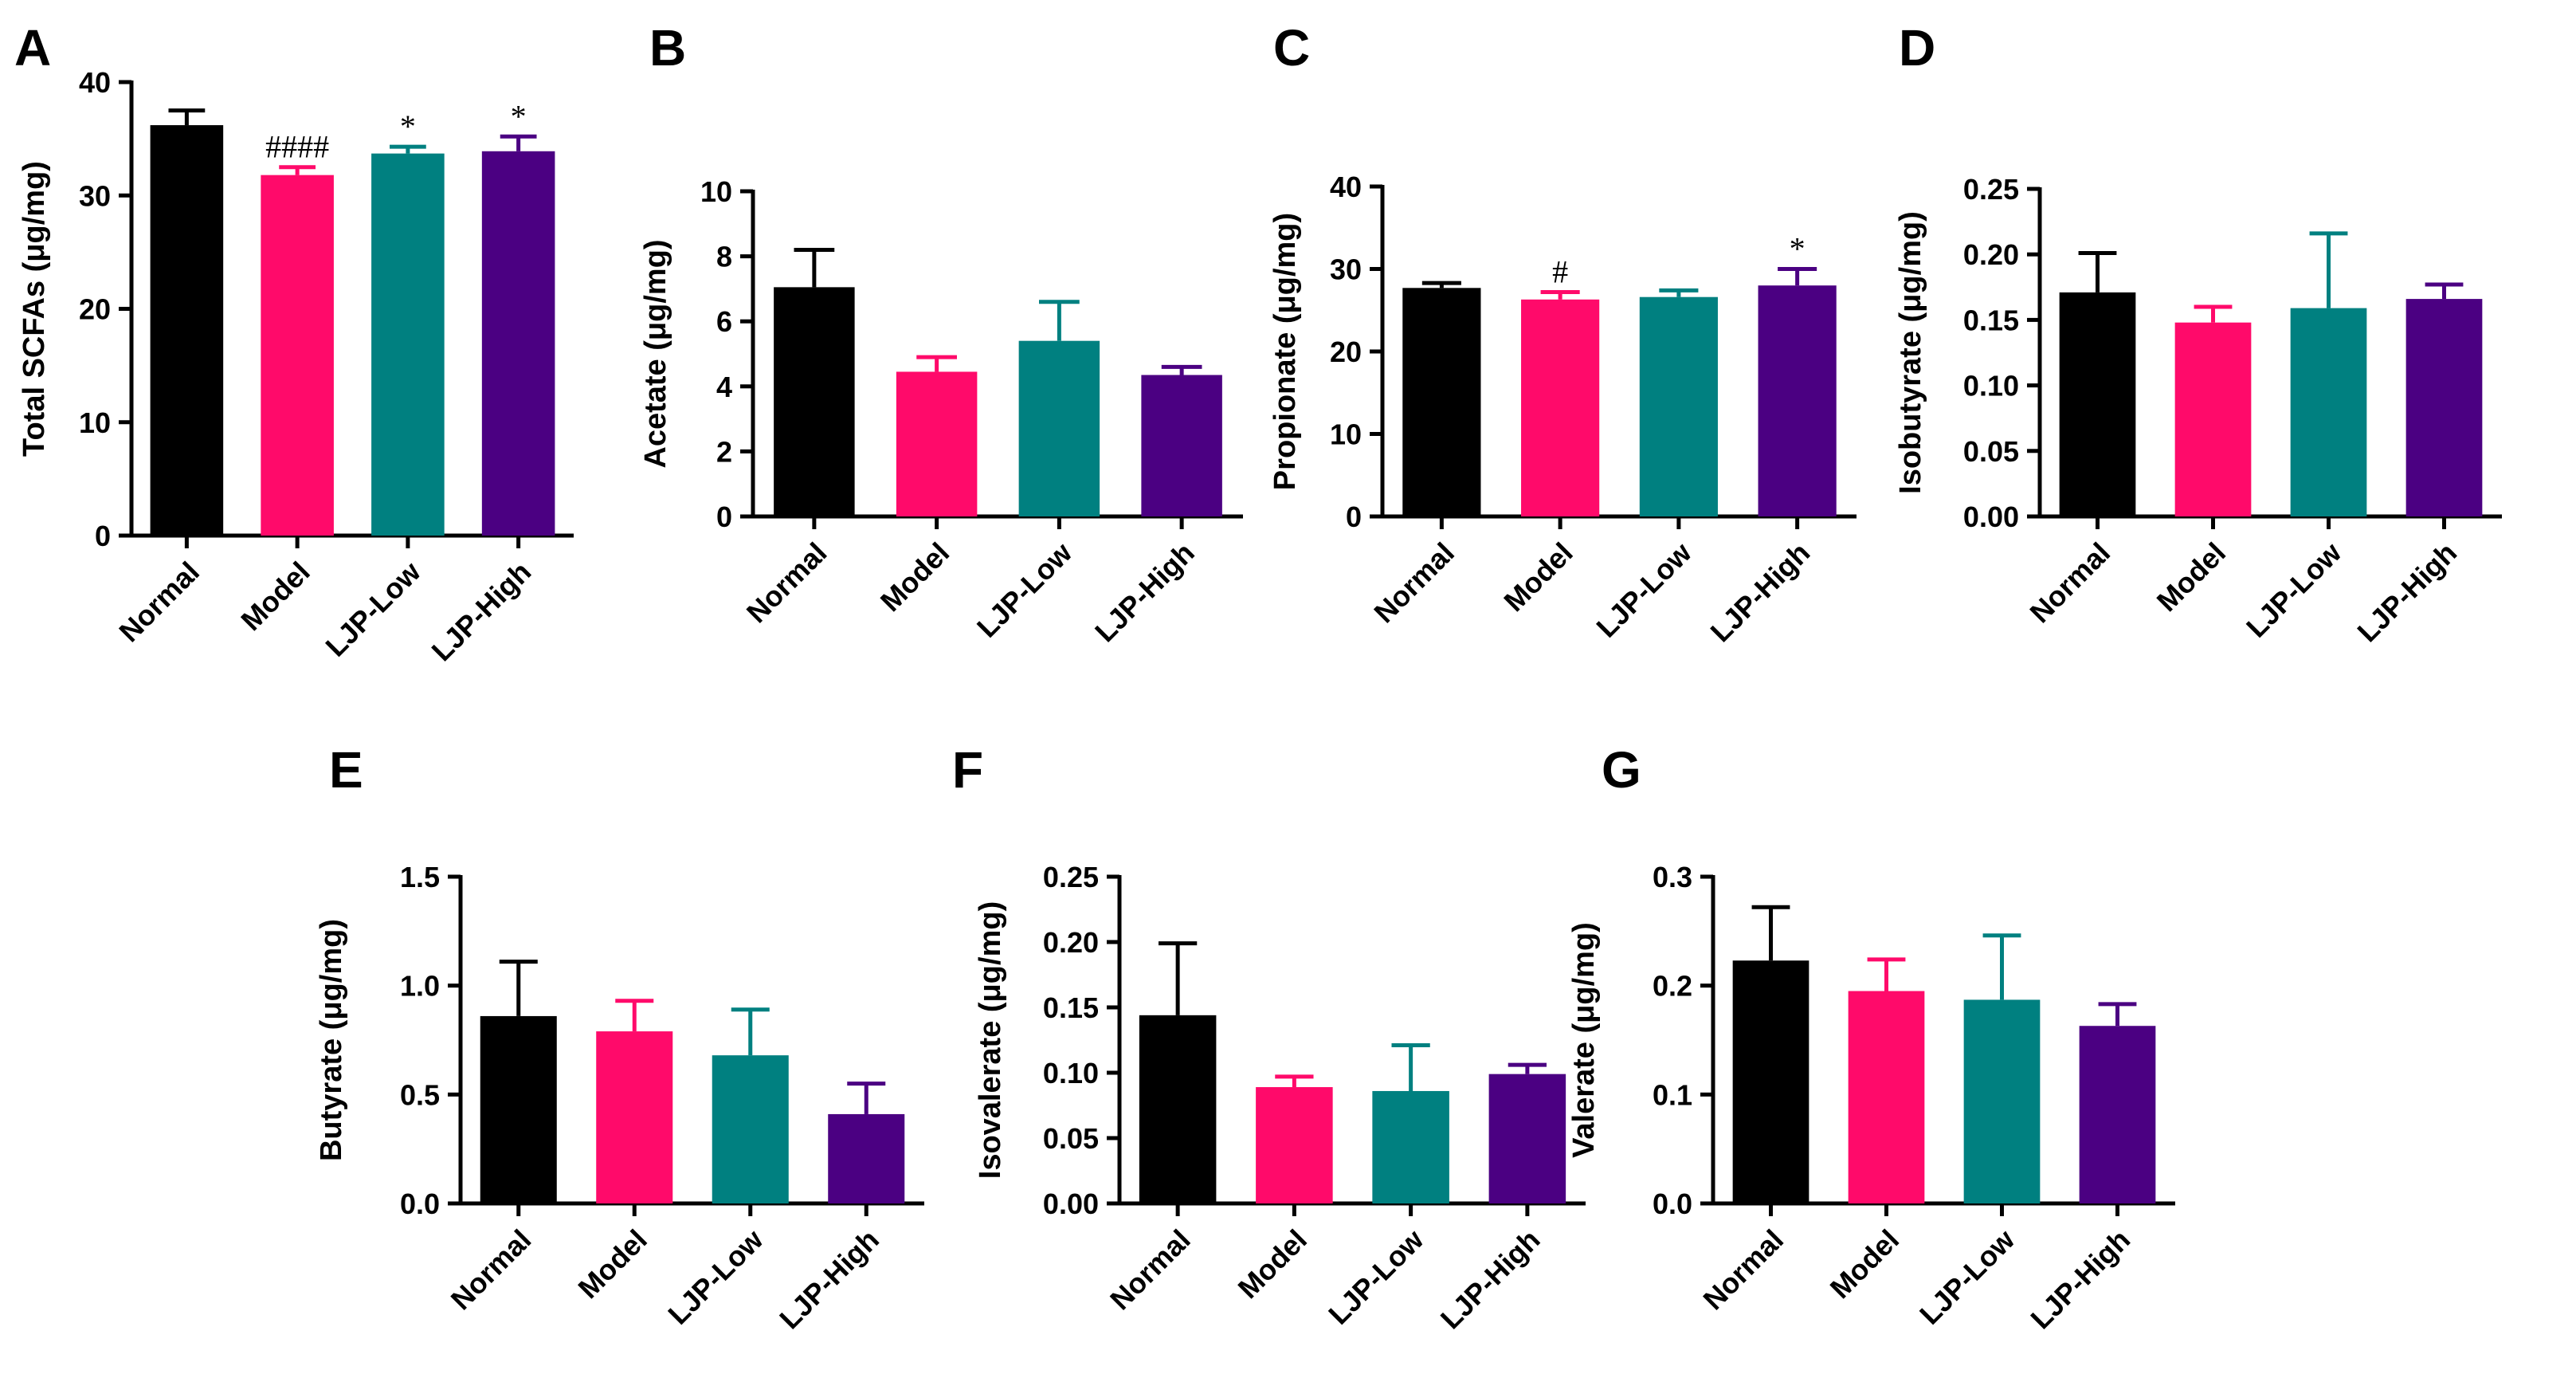 This screenshot has width=2576, height=1374. What do you see at coordinates (1584, 1040) in the screenshot?
I see `y-axis-label: Valerate (μg/mg)` at bounding box center [1584, 1040].